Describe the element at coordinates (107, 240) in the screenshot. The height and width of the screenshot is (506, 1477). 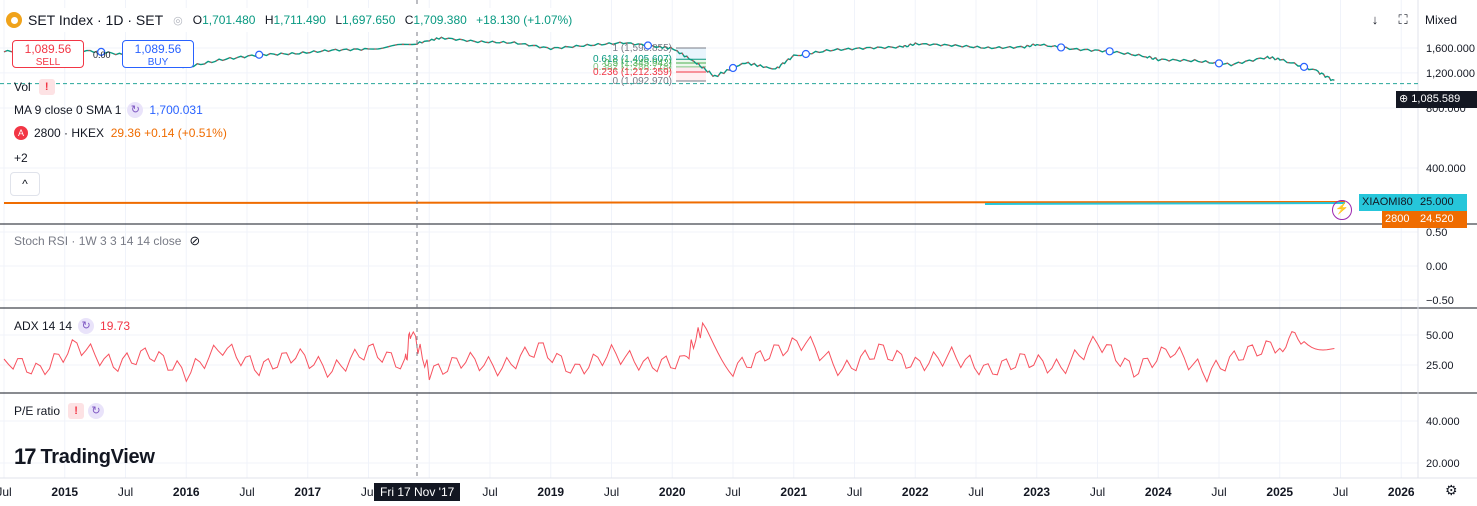
I see `stoch-rsi-legend: Stoch RSI · 1W 3 3 14 14 close ⊘` at that location.